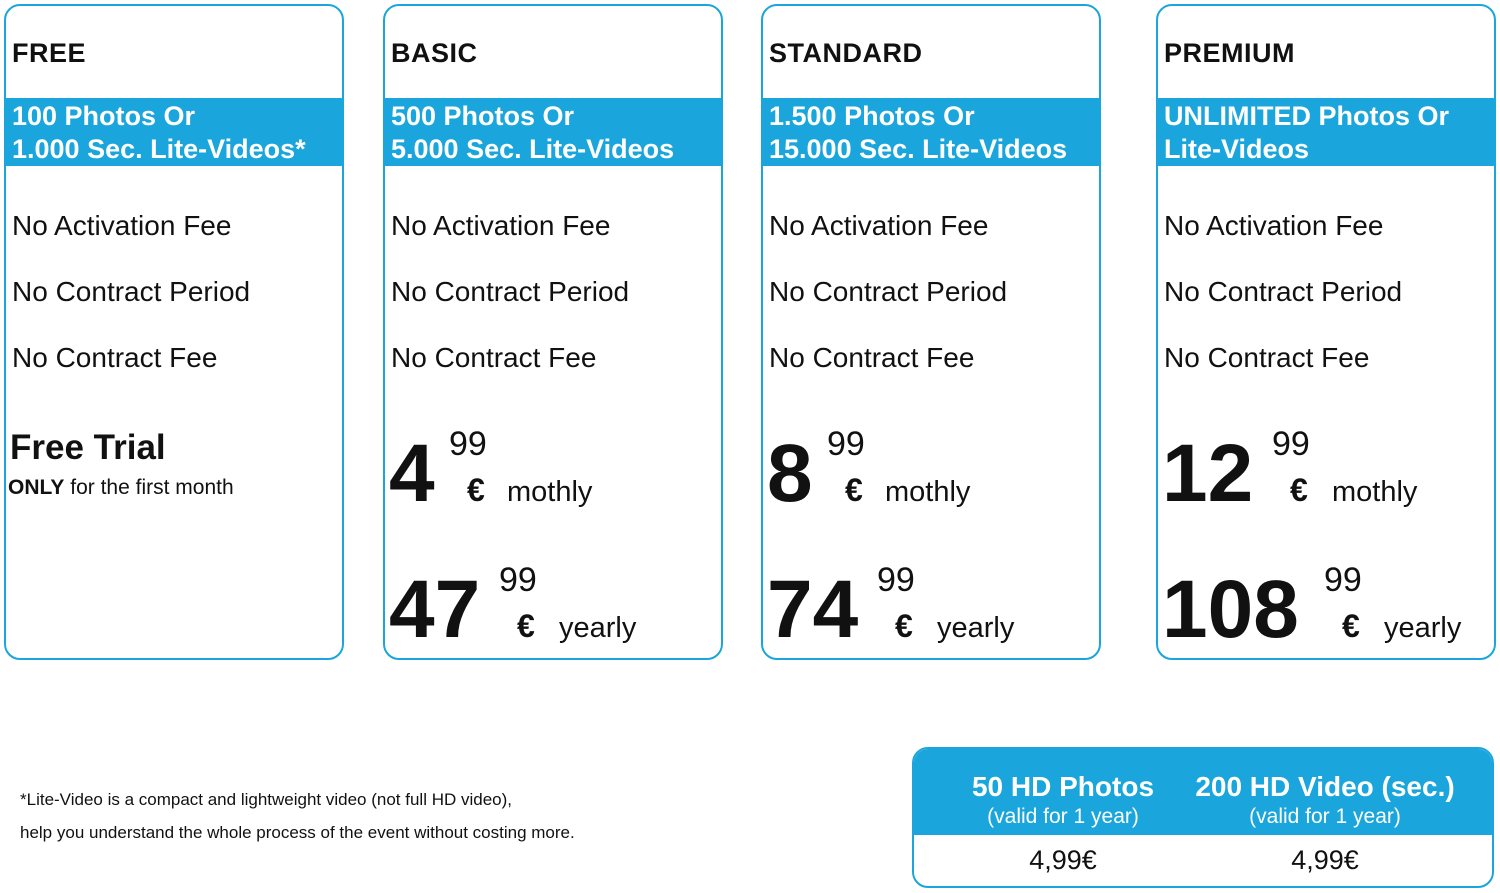  I want to click on addon-hd-video-price: 4,99€, so click(1325, 860).